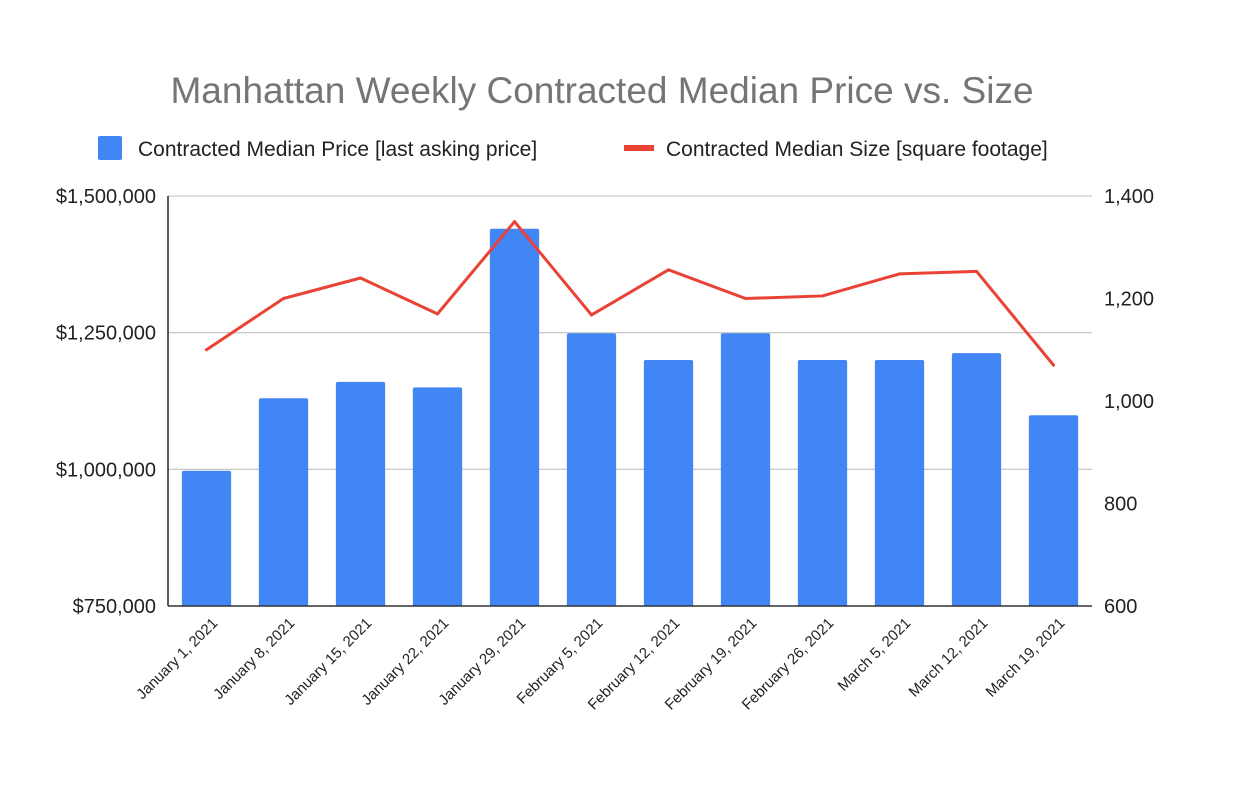  Describe the element at coordinates (949, 658) in the screenshot. I see `x-tick-label: March 12, 2021` at that location.